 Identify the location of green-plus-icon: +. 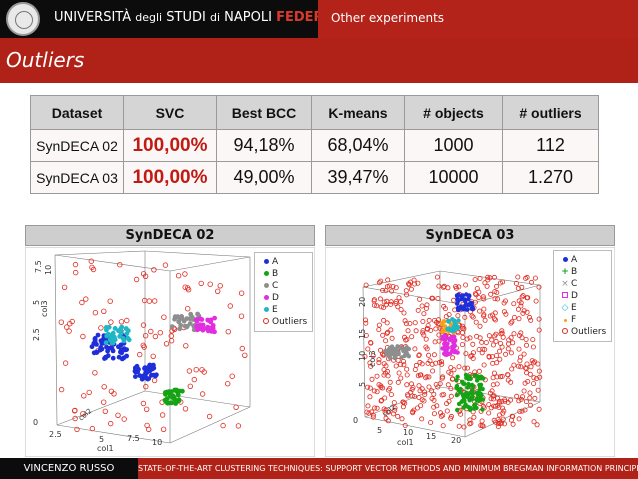
(565, 272).